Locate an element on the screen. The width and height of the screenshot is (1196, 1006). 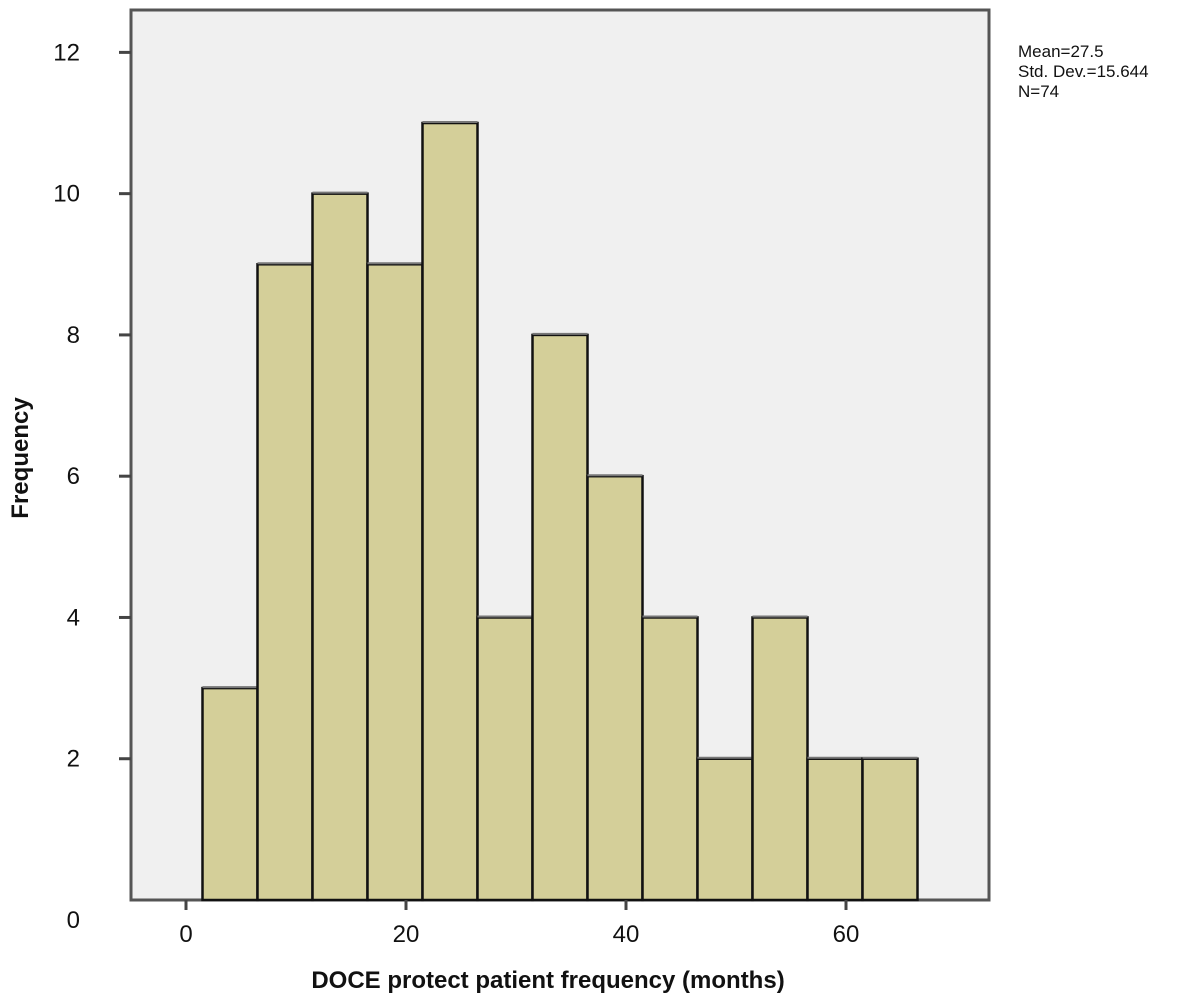
x-tick-label: 40 is located at coordinates (626, 934).